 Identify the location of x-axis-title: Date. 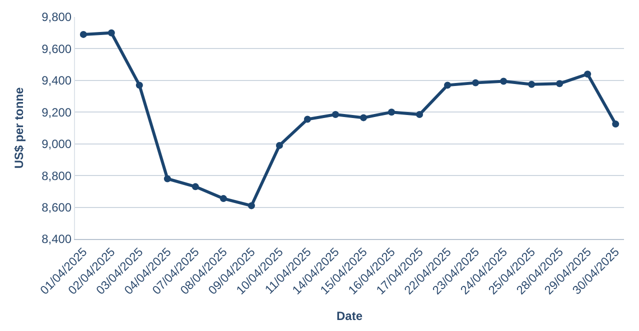
(349, 316).